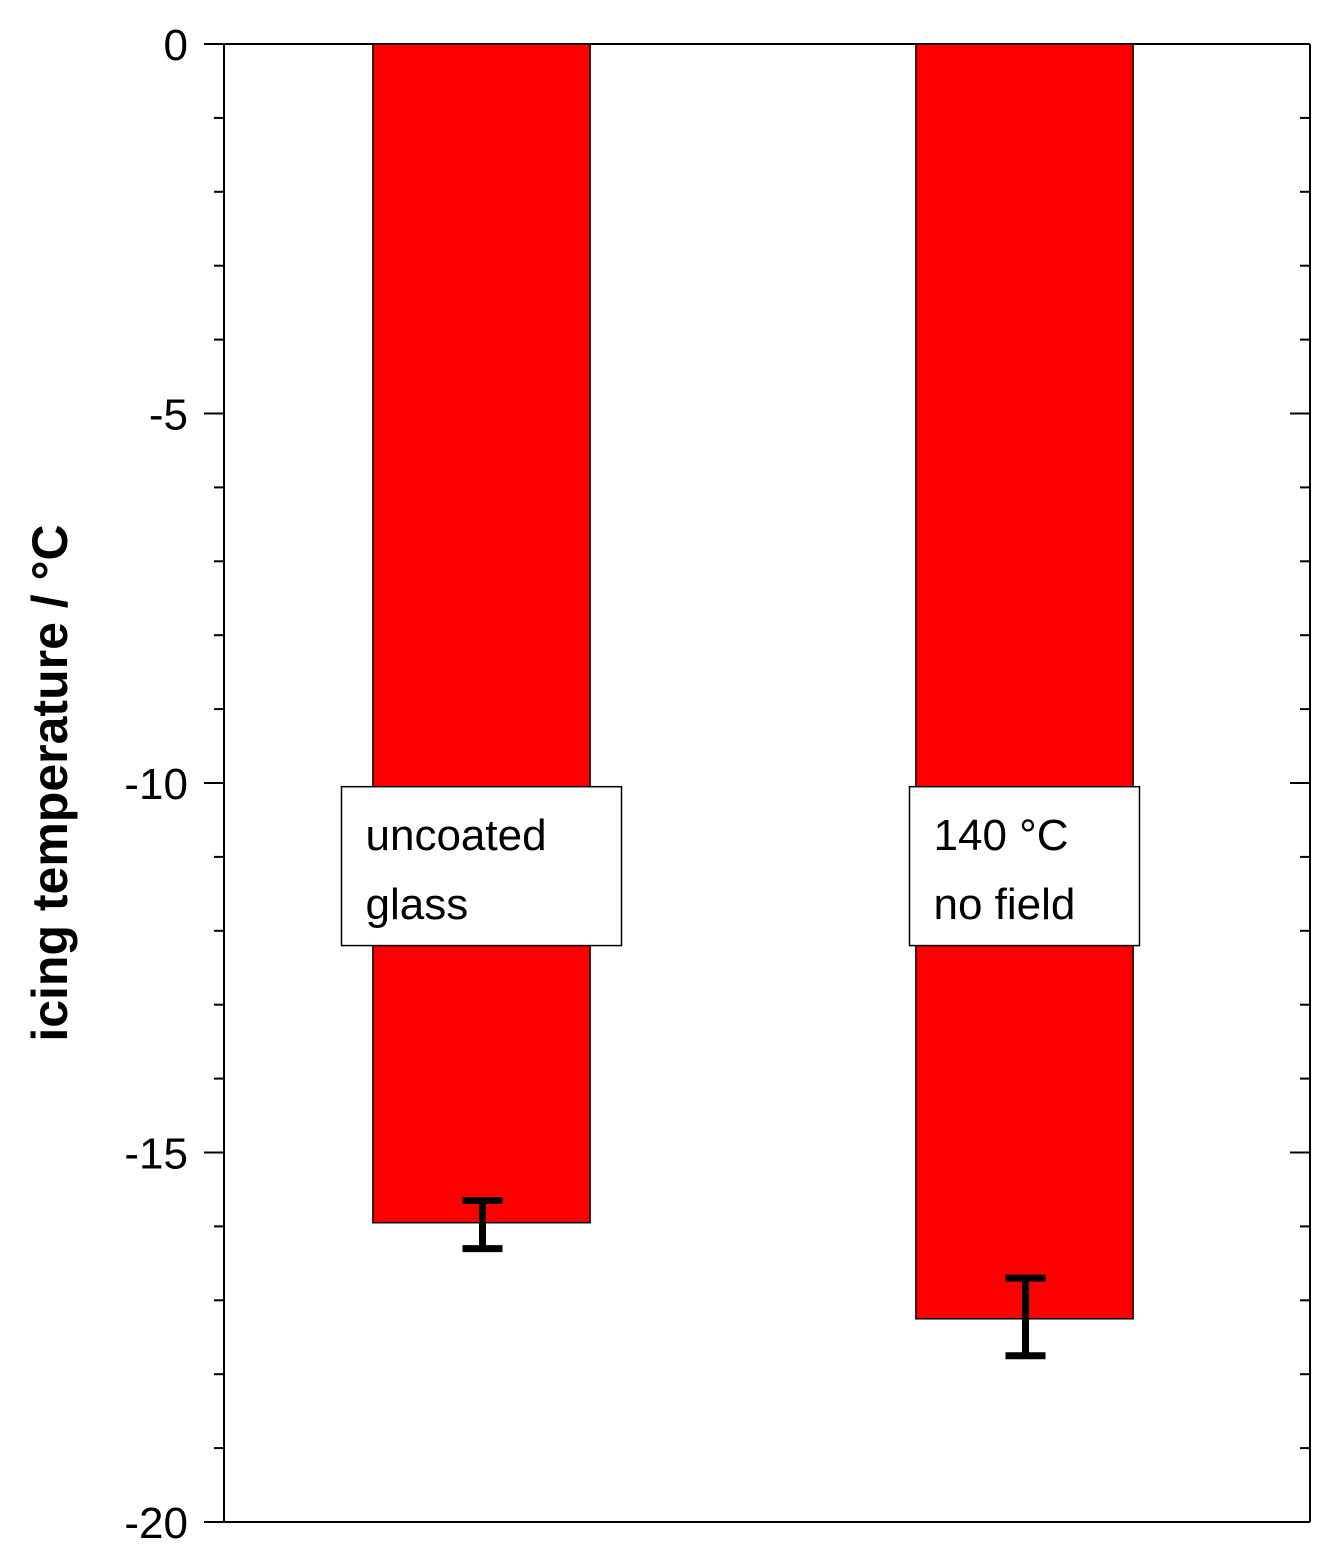 Image resolution: width=1327 pixels, height=1551 pixels. I want to click on bar-label-text: no field, so click(1005, 904).